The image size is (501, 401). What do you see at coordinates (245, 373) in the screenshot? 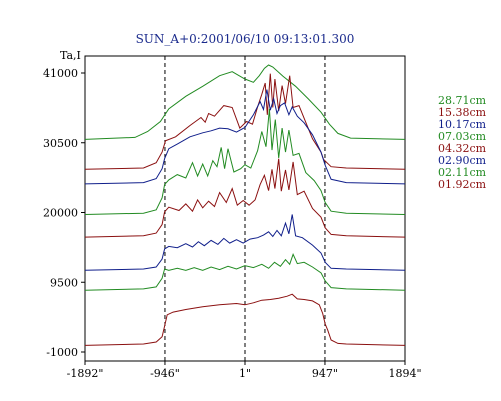
I see `x-tick-label: 1"` at bounding box center [245, 373].